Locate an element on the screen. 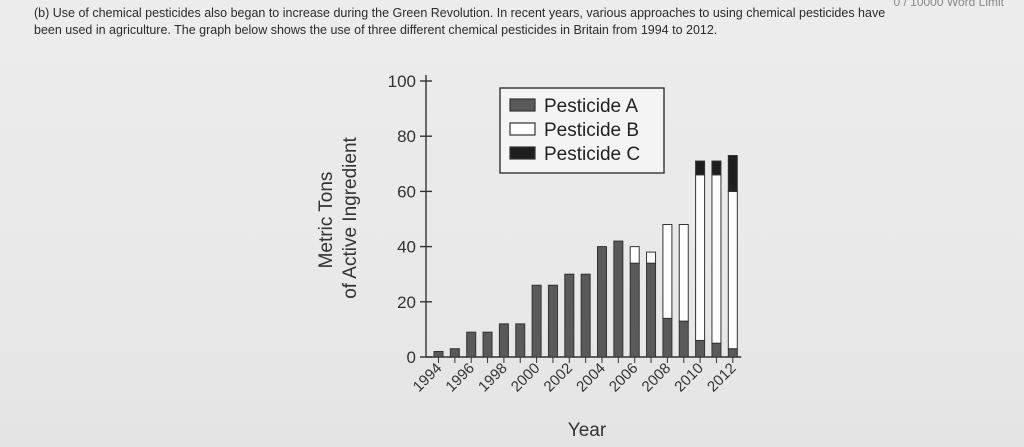 This screenshot has width=1024, height=447. y-tick-label: 100 is located at coordinates (402, 81).